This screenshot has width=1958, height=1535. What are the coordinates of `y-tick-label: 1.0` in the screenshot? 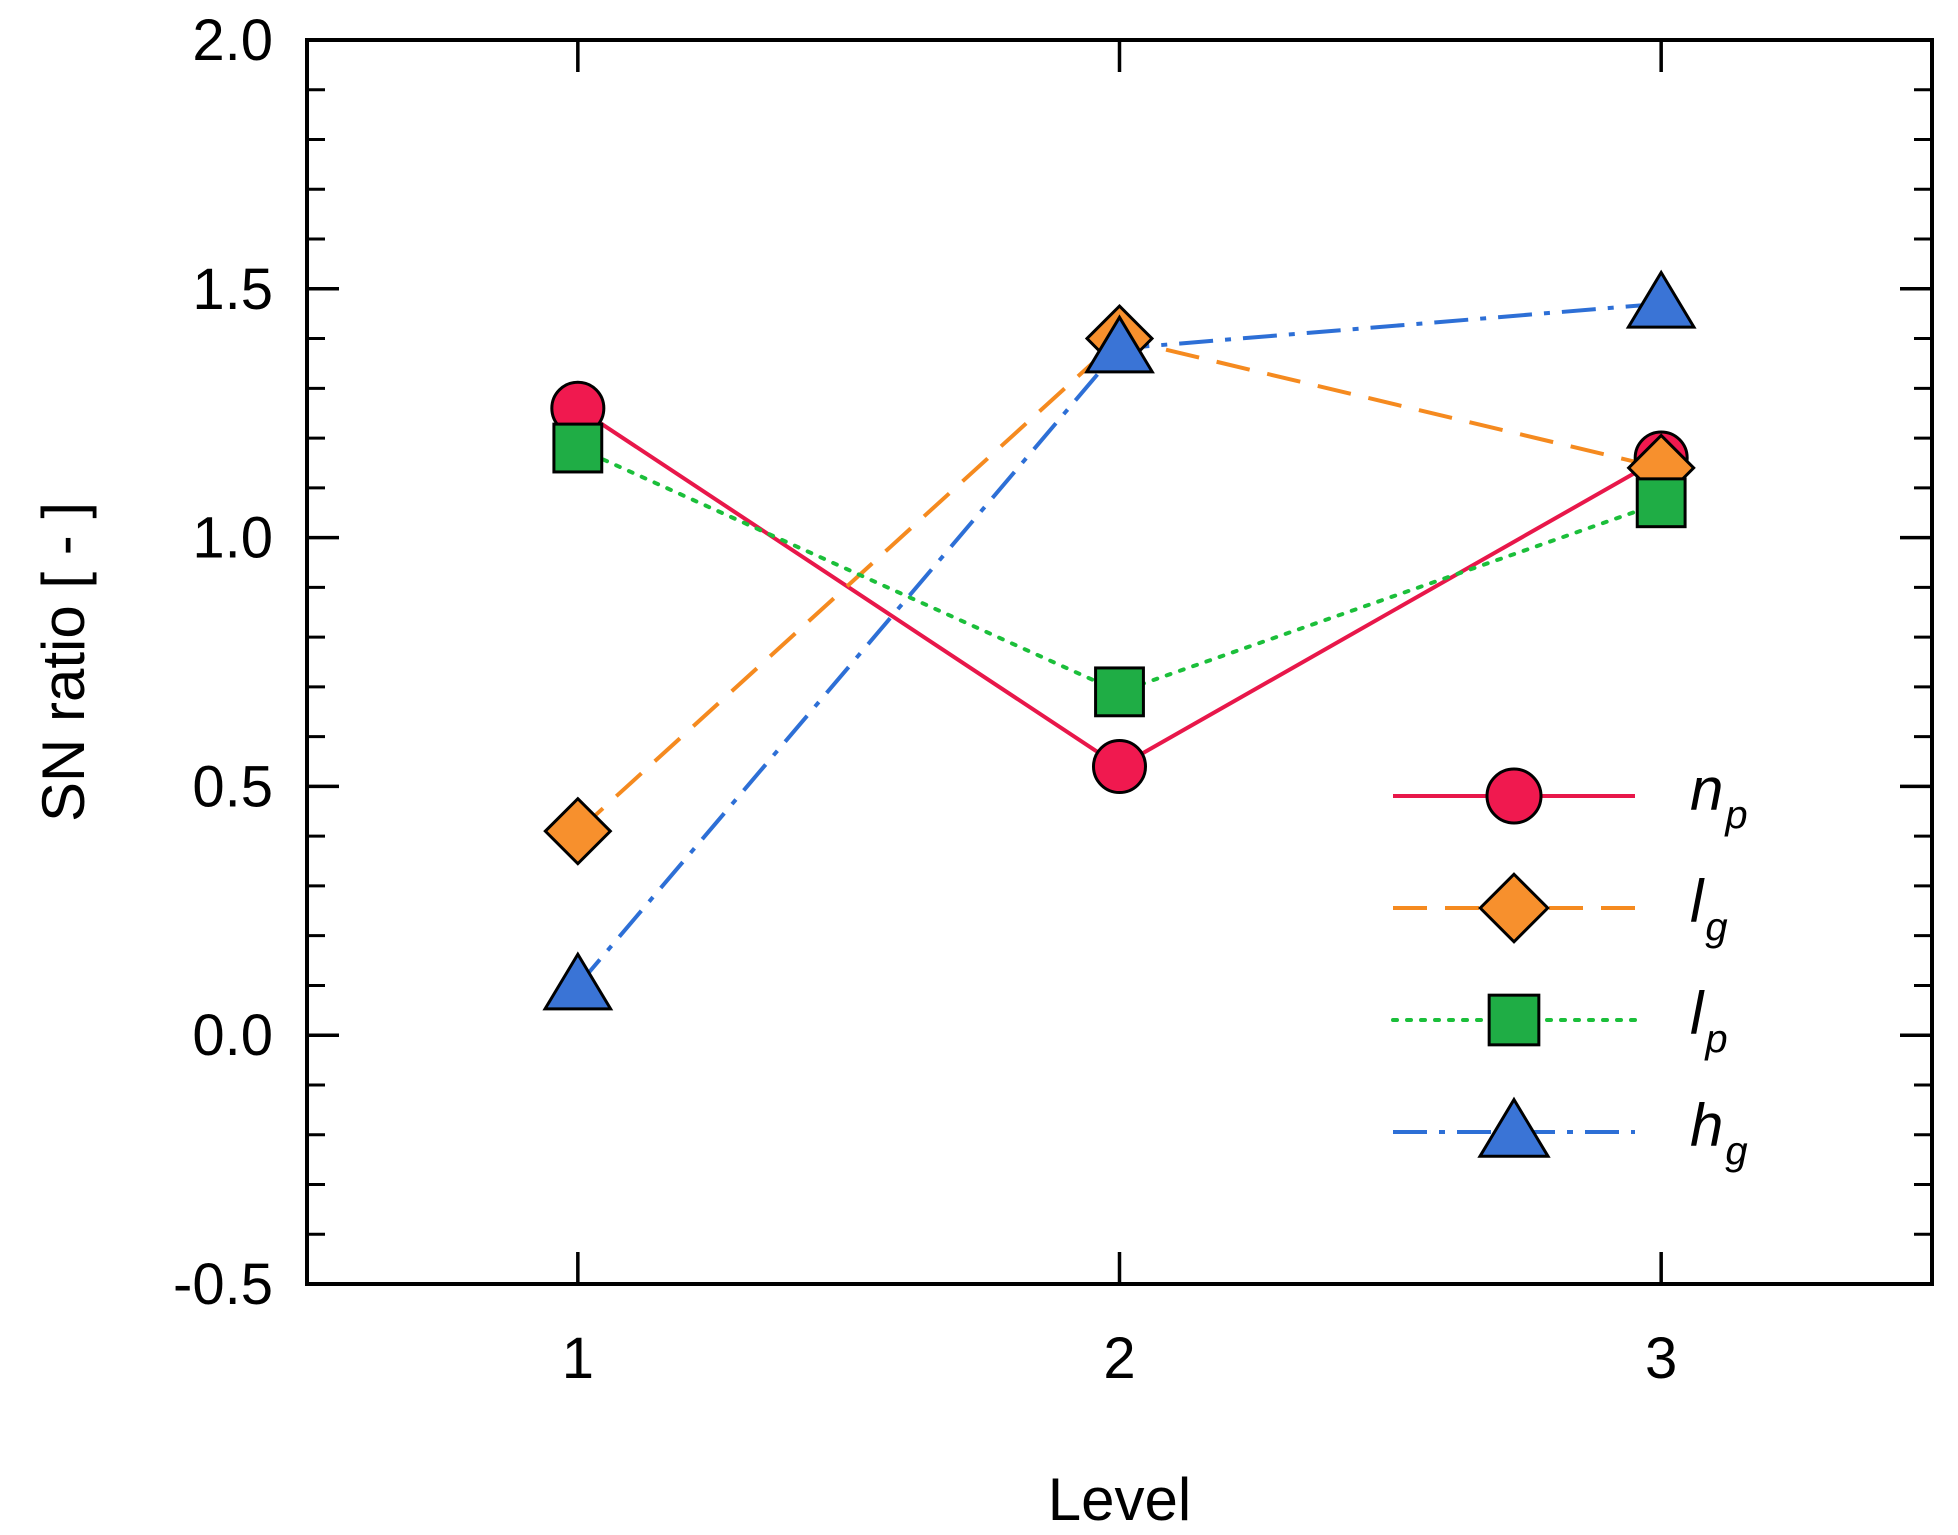 It's located at (232, 538).